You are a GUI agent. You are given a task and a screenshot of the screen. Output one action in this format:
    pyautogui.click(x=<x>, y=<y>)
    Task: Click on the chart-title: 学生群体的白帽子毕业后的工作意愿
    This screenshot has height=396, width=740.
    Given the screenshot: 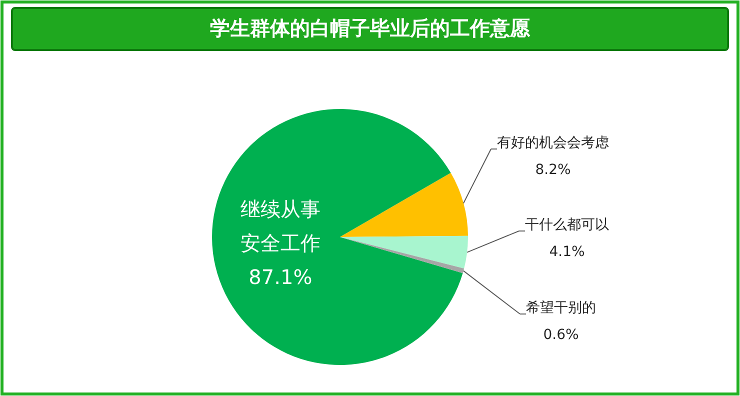 What is the action you would take?
    pyautogui.click(x=370, y=28)
    